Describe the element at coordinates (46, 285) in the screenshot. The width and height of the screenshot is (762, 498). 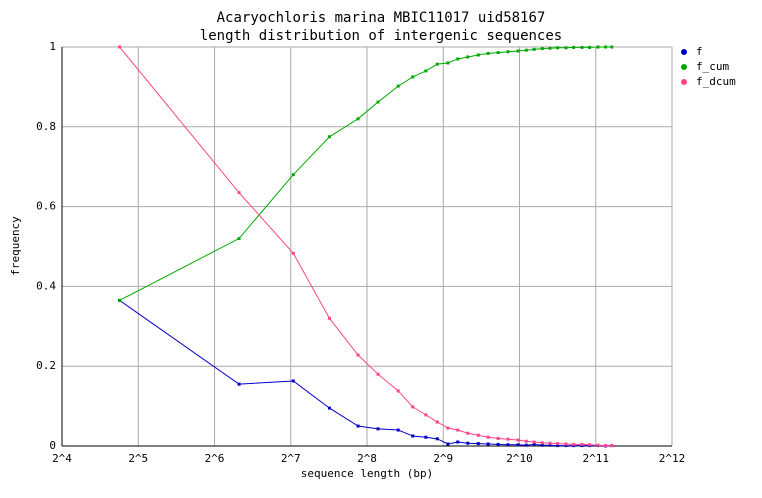
I see `y-tick-label: 0.4` at that location.